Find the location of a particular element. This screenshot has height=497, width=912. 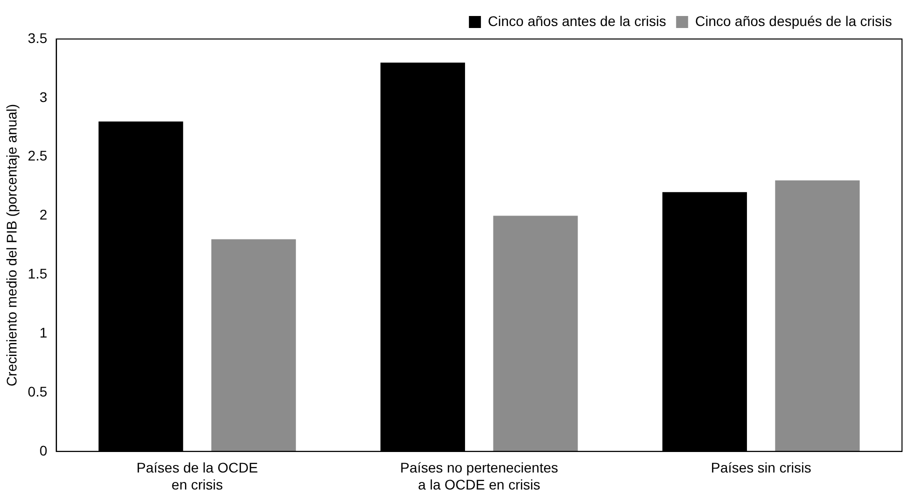

y-tick-label: 0 is located at coordinates (43, 450).